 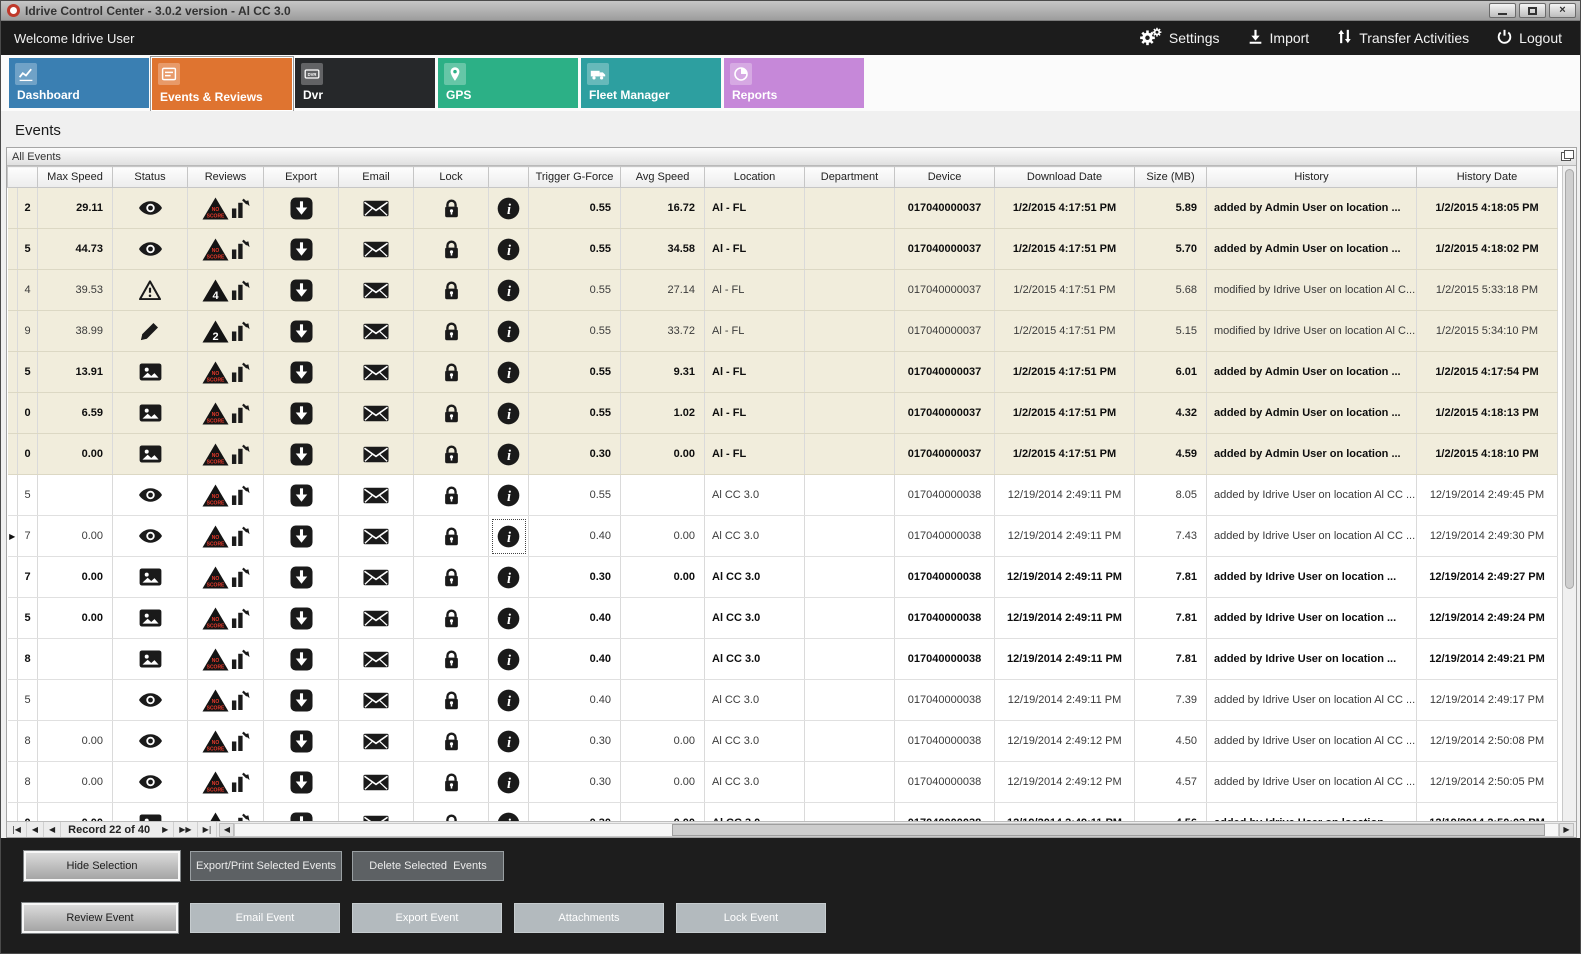 What do you see at coordinates (1562, 10) in the screenshot?
I see `close-button: ×` at bounding box center [1562, 10].